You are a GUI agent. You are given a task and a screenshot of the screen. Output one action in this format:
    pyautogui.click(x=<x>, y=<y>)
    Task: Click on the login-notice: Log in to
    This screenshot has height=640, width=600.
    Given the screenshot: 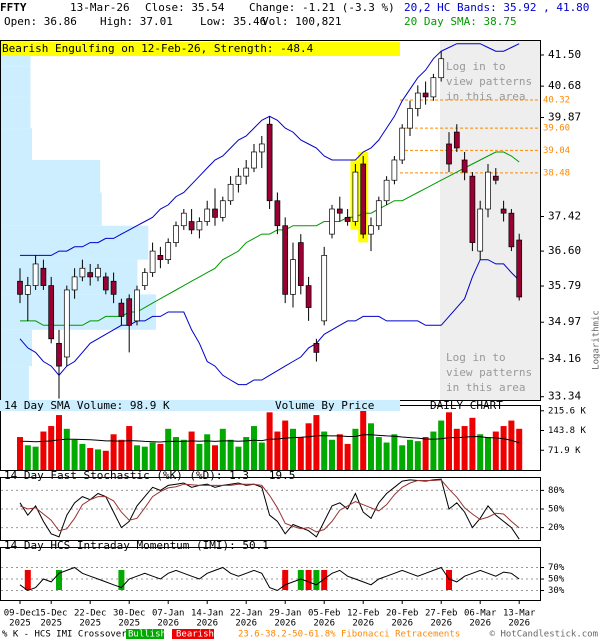 What is the action you would take?
    pyautogui.click(x=476, y=66)
    